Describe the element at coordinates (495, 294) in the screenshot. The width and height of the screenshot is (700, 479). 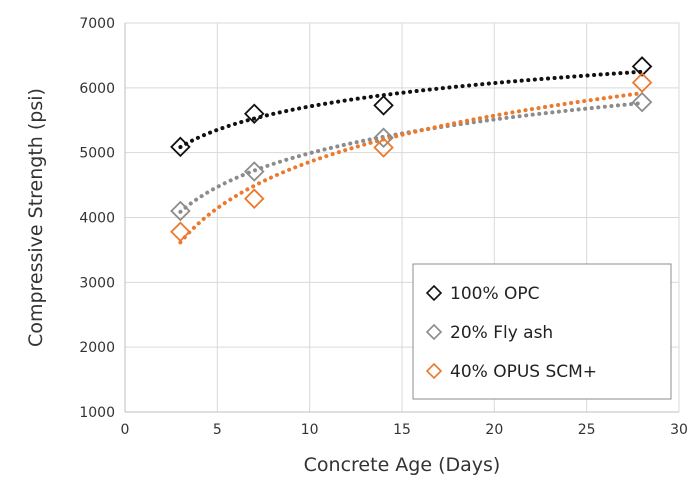
I see `legend-label: 100% OPC` at that location.